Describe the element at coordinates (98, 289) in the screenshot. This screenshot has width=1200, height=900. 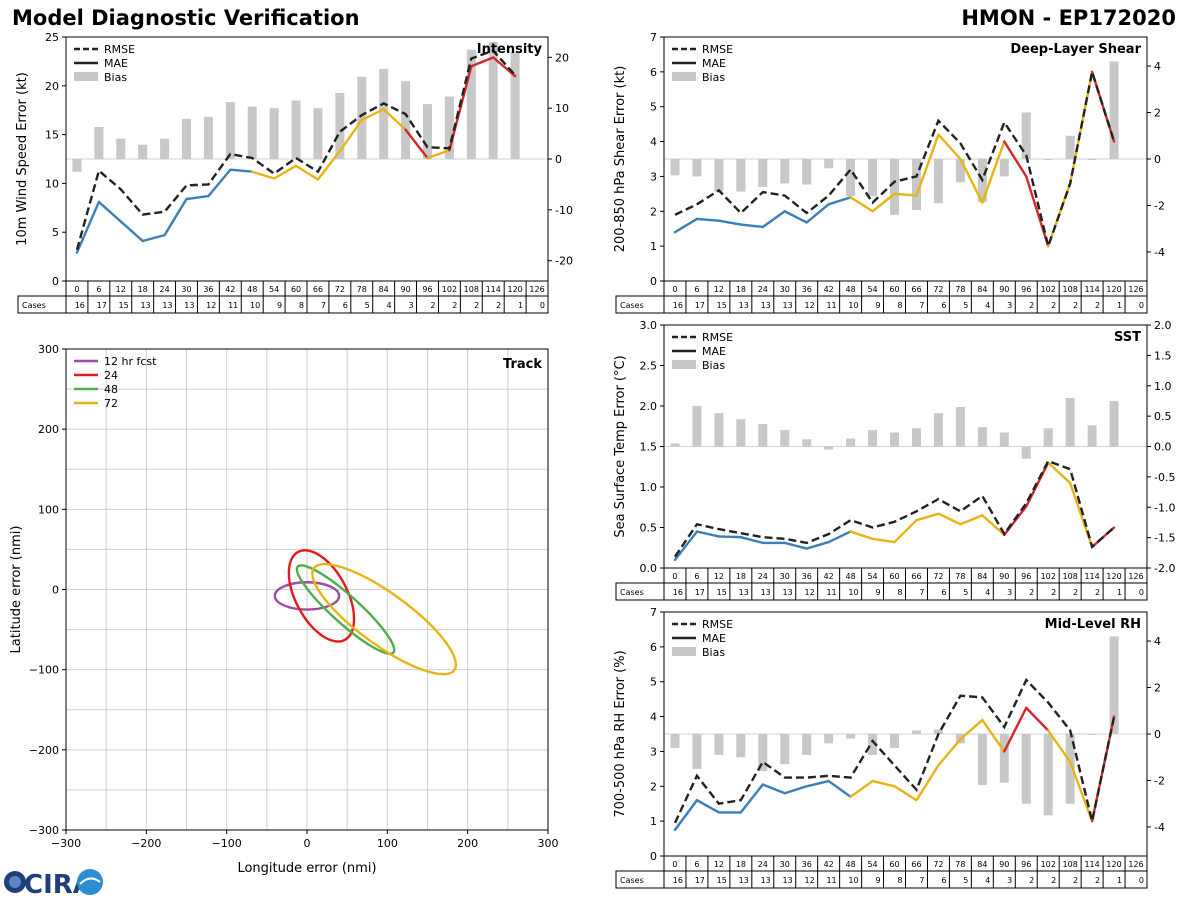
I see `intensity-hour-cell: 6` at that location.